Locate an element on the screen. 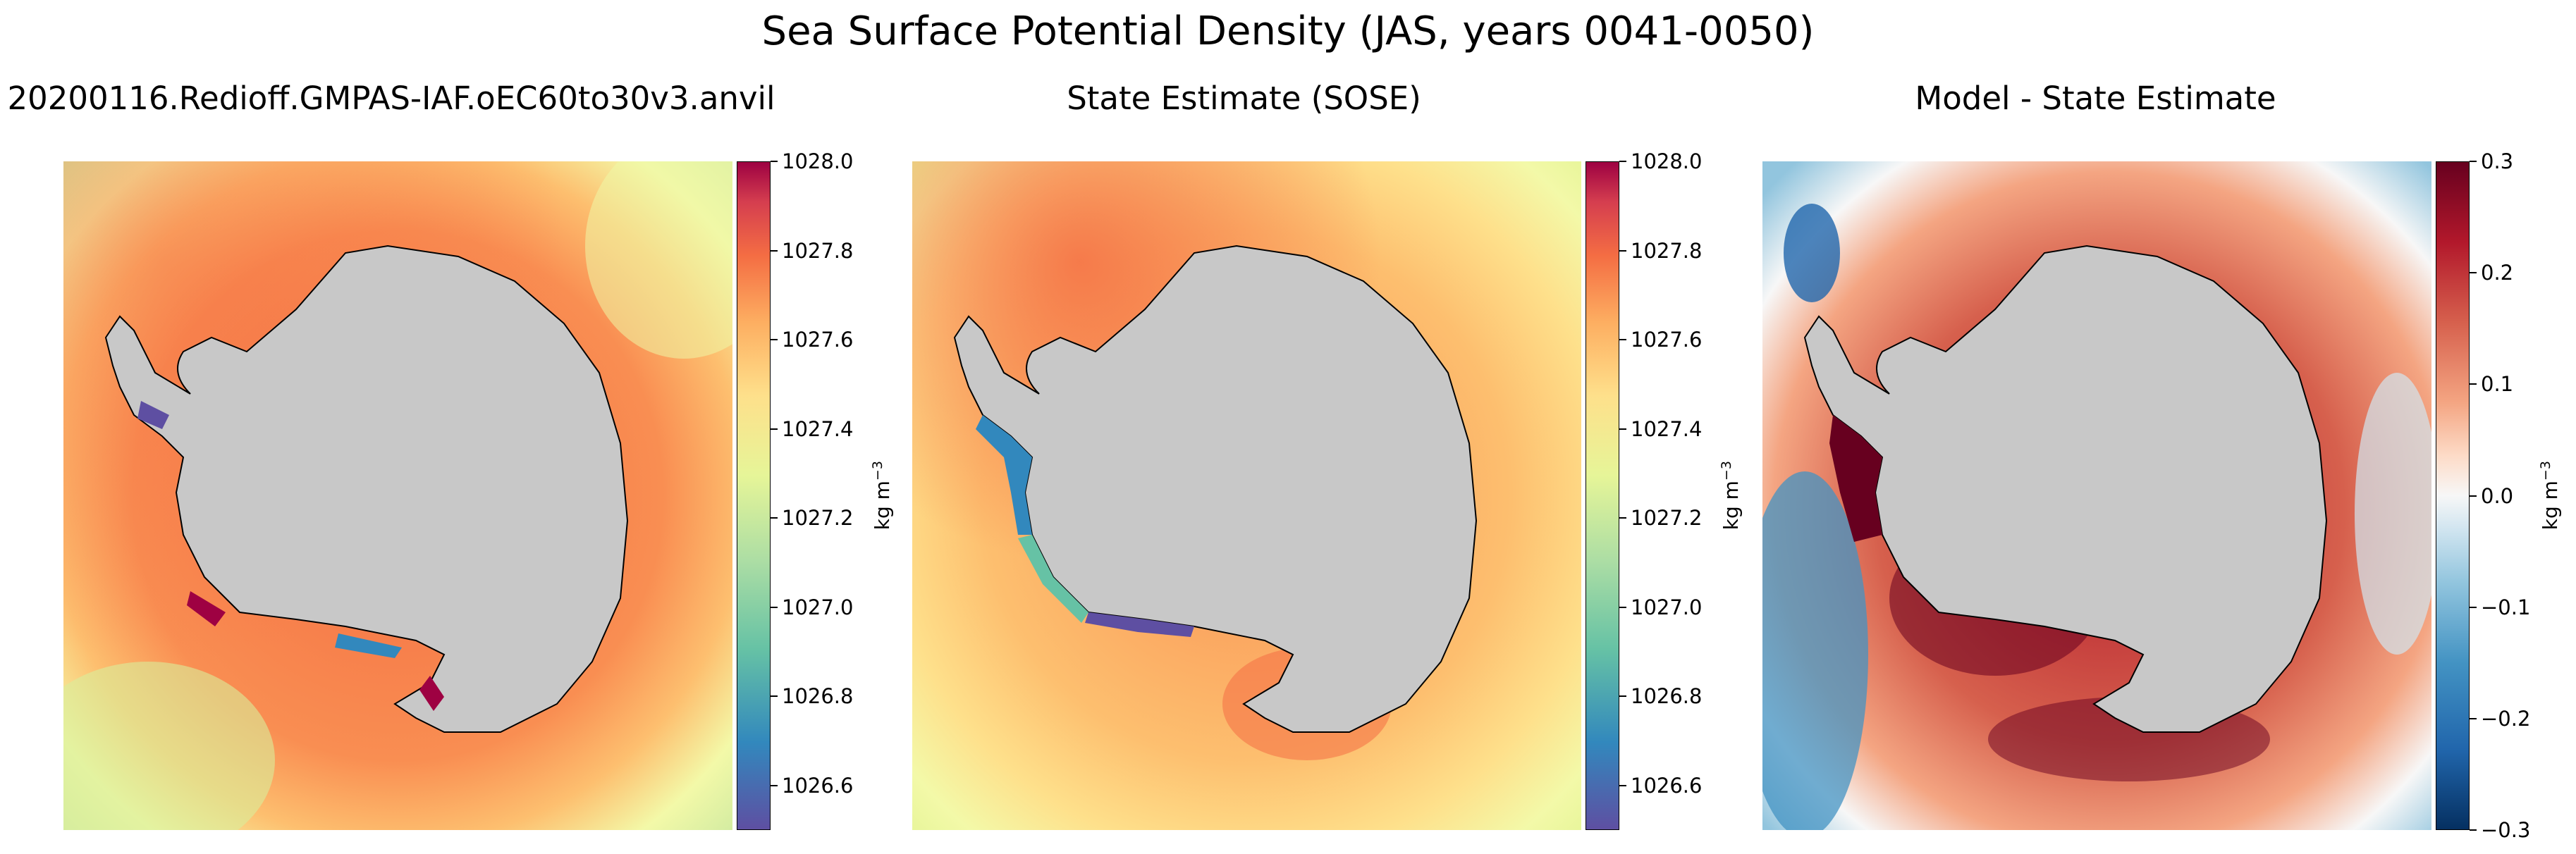  colorbar-tick-label: 0.0 is located at coordinates (2497, 496).